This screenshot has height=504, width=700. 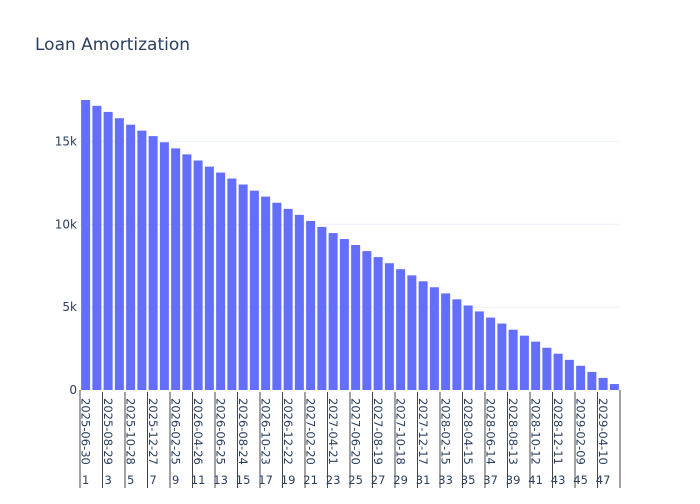 What do you see at coordinates (513, 480) in the screenshot?
I see `x-tick-period-label: 39` at bounding box center [513, 480].